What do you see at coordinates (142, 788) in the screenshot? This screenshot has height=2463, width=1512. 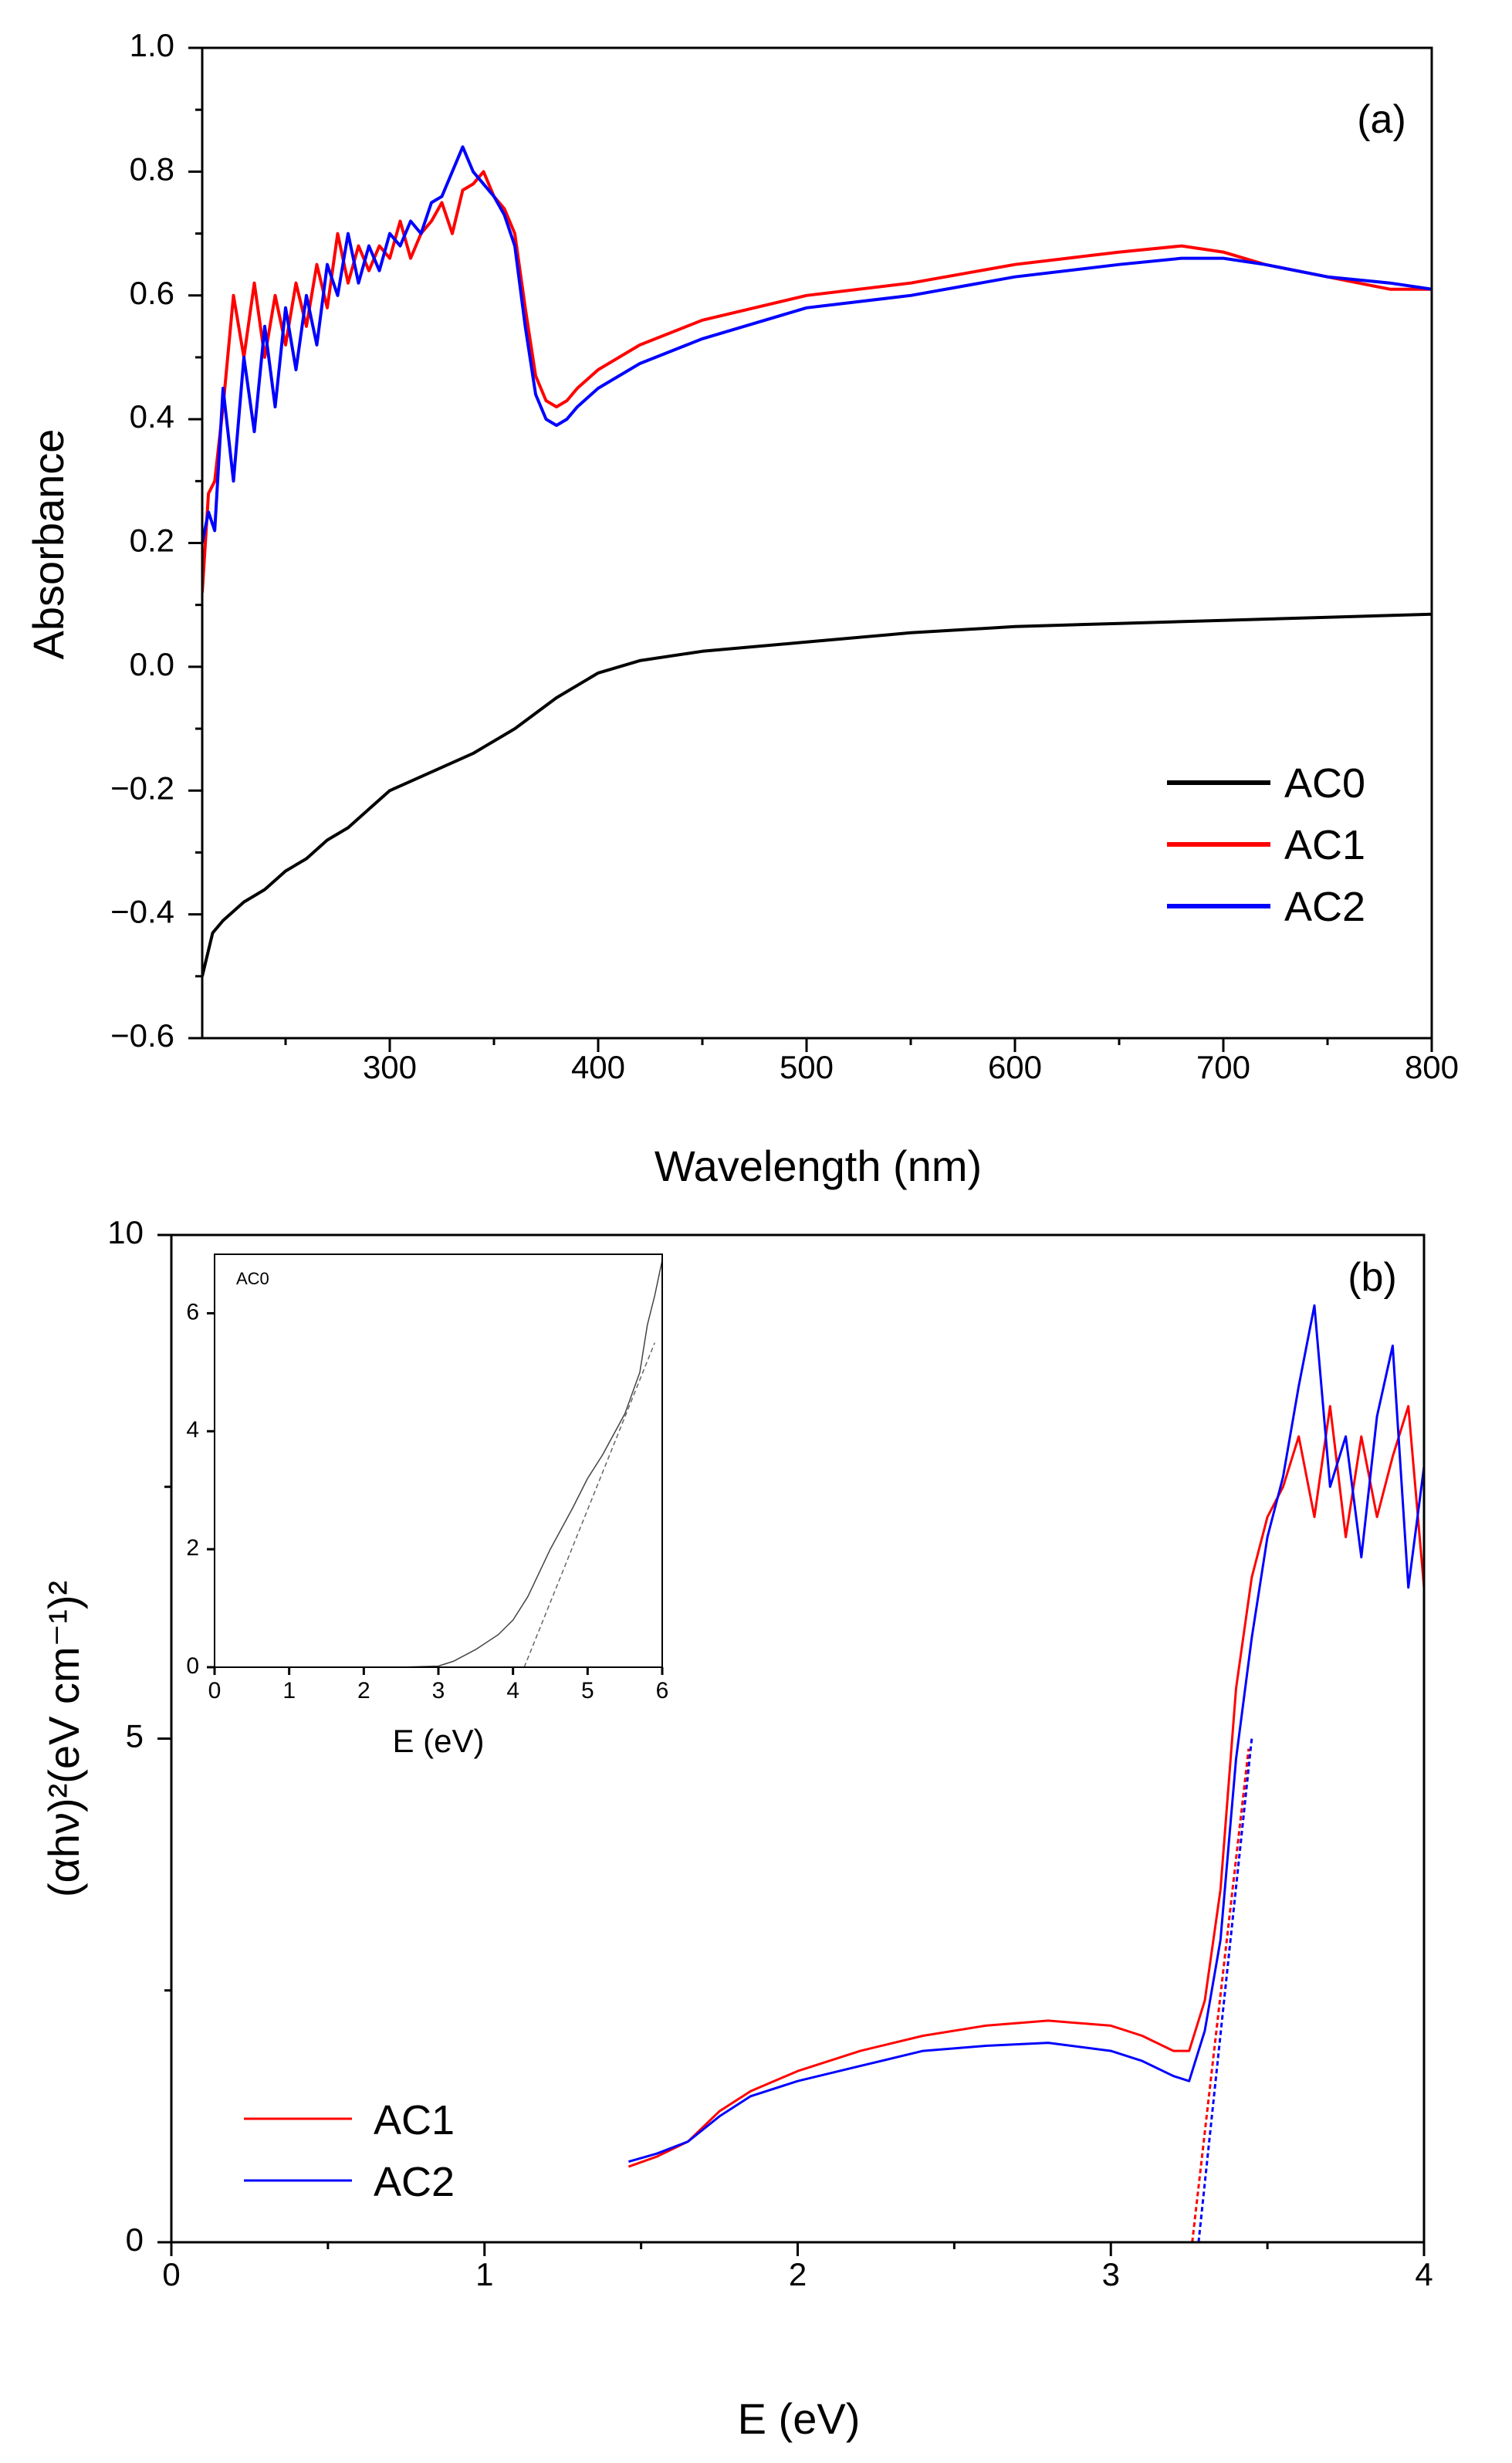 I see `panel-a-y-tick-label: −0.2` at bounding box center [142, 788].